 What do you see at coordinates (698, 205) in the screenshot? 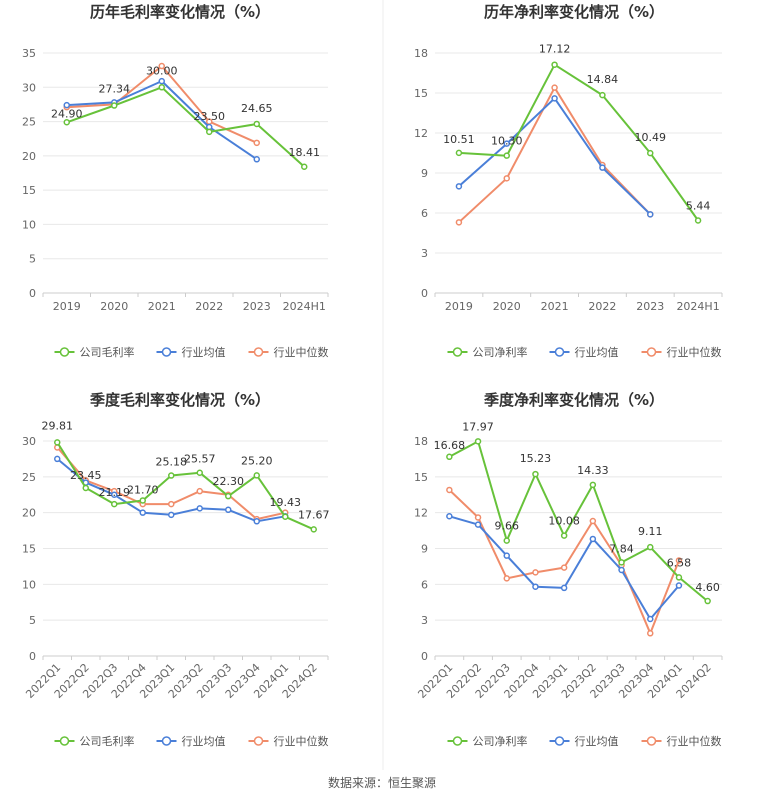
I see `data-label: 5.44` at bounding box center [698, 205].